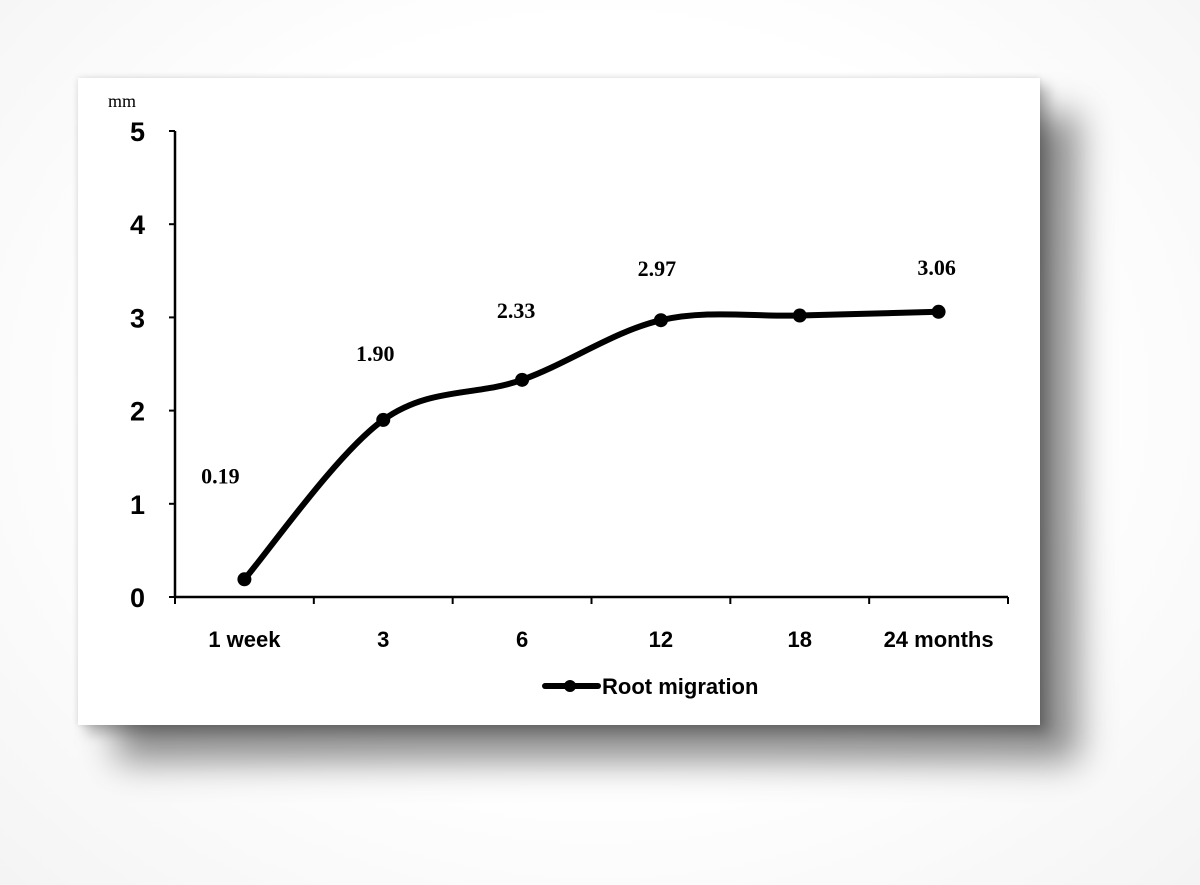  I want to click on y-tick-label: 4, so click(137, 225).